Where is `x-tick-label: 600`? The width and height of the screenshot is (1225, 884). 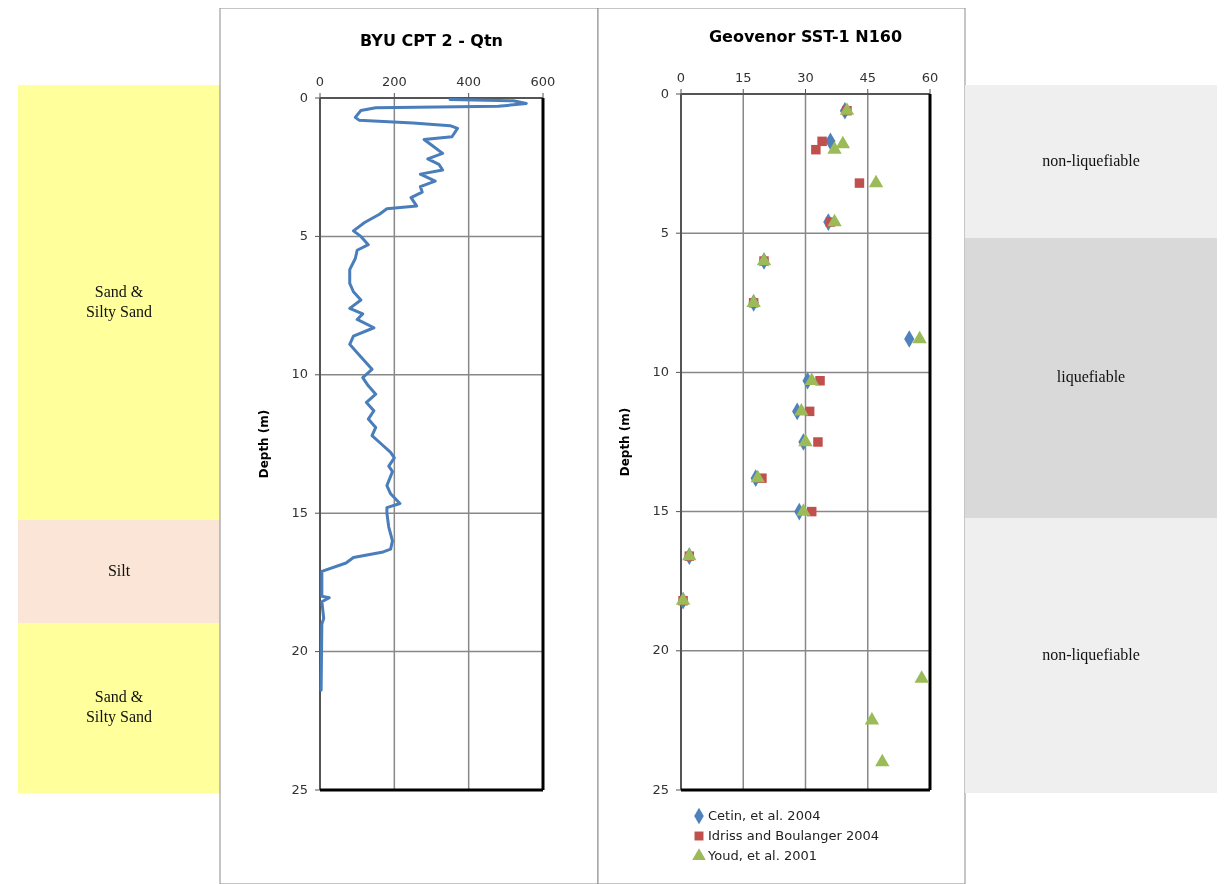 x-tick-label: 600 is located at coordinates (543, 81).